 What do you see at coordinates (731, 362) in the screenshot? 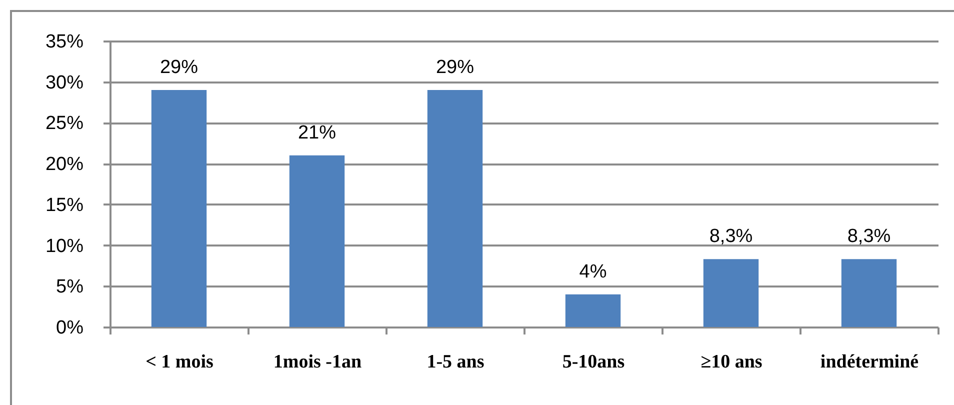
I see `x-tick-label: ≥10 ans` at bounding box center [731, 362].